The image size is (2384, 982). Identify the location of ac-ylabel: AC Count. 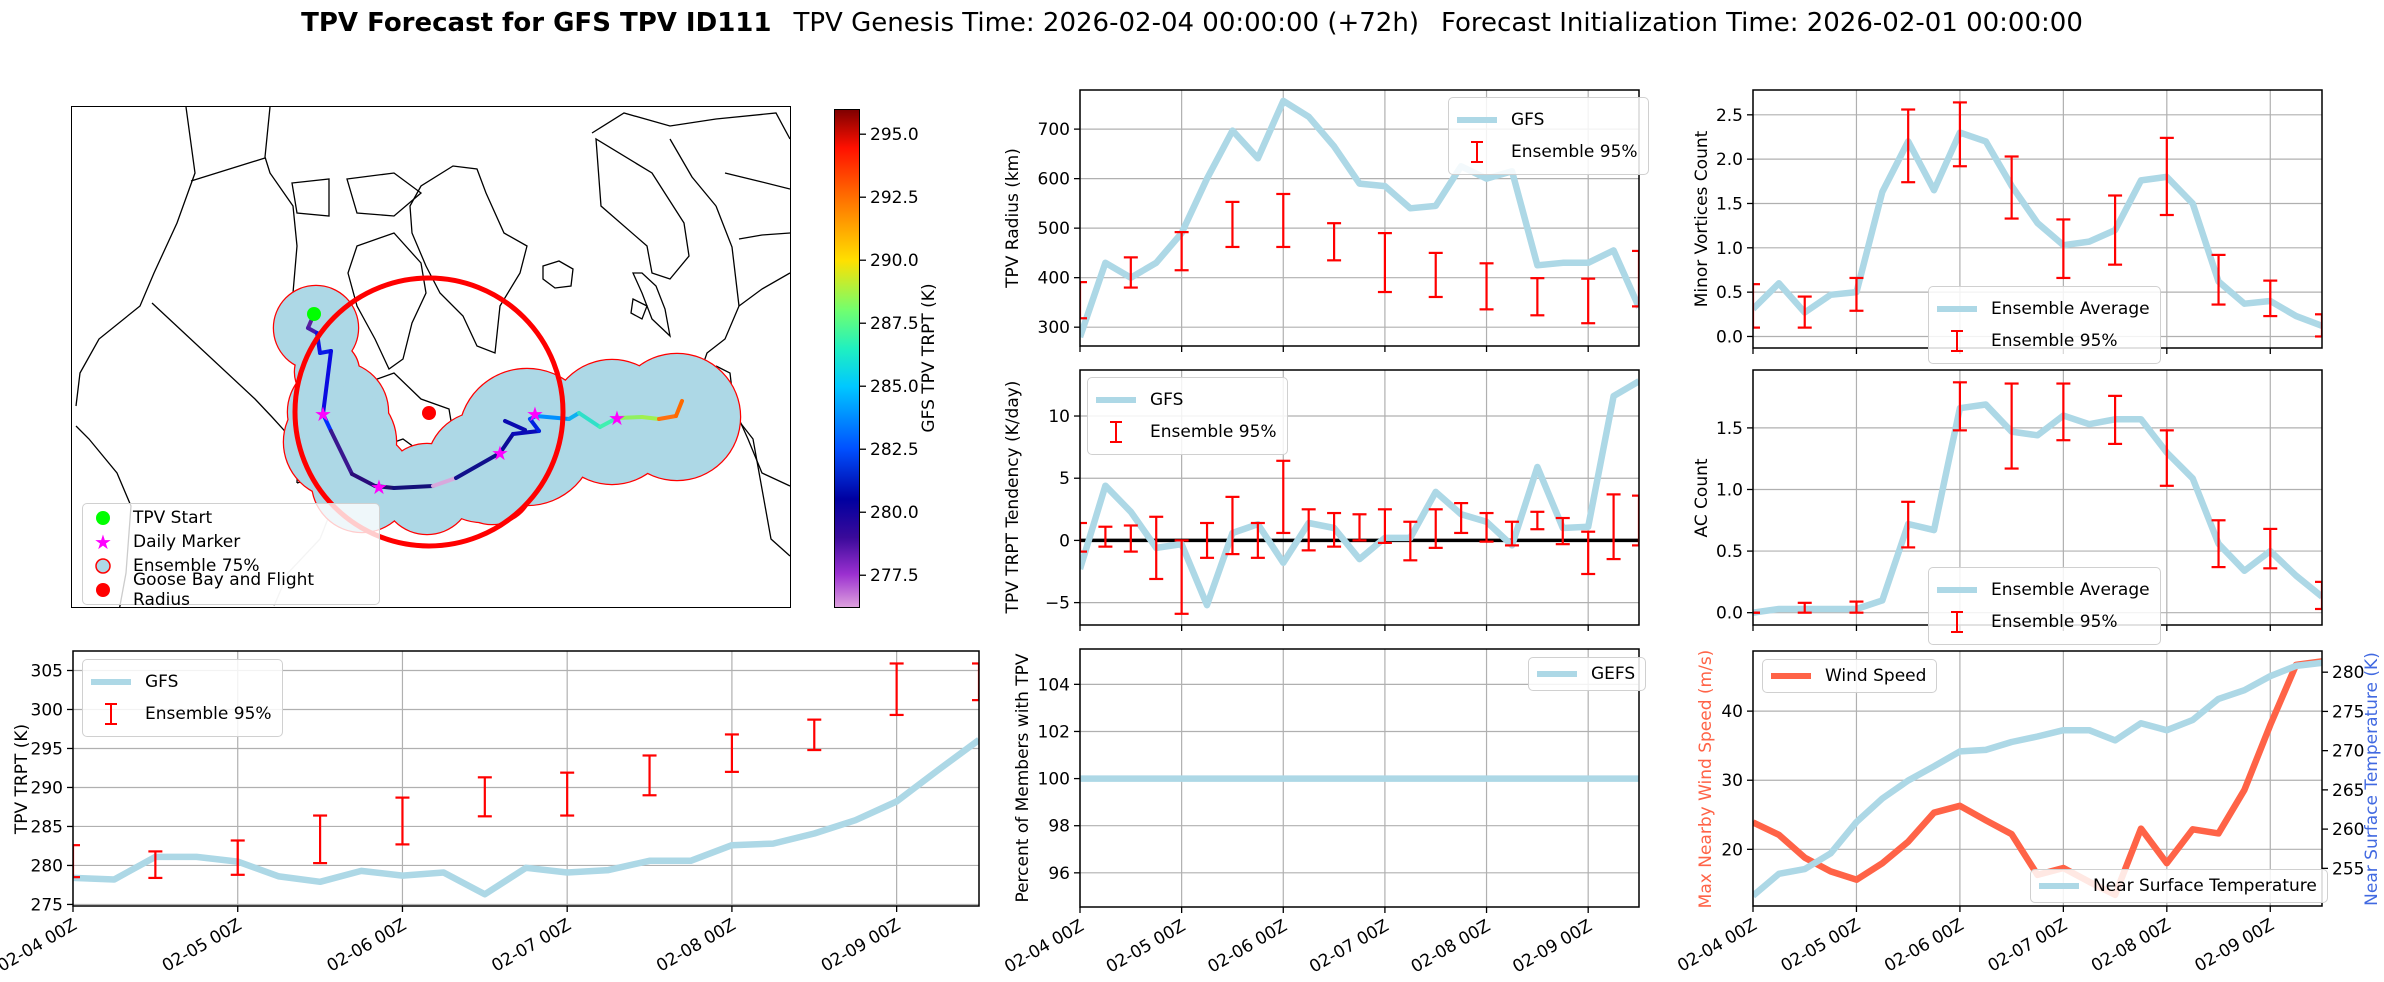
(1702, 498).